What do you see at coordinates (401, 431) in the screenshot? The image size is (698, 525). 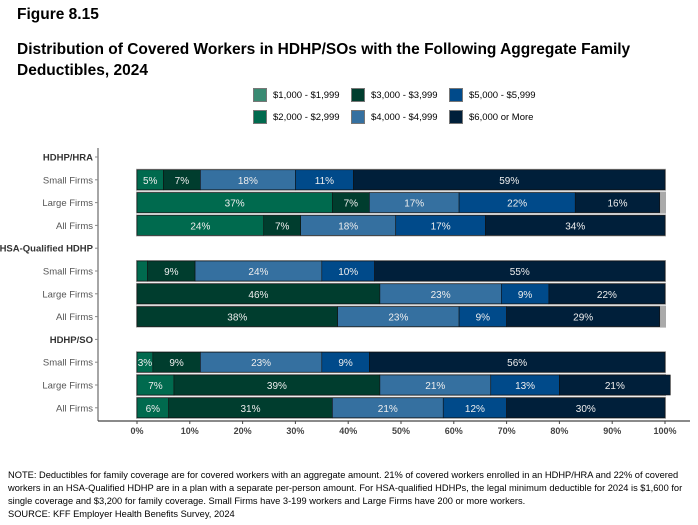 I see `x-tick-label: 50%` at bounding box center [401, 431].